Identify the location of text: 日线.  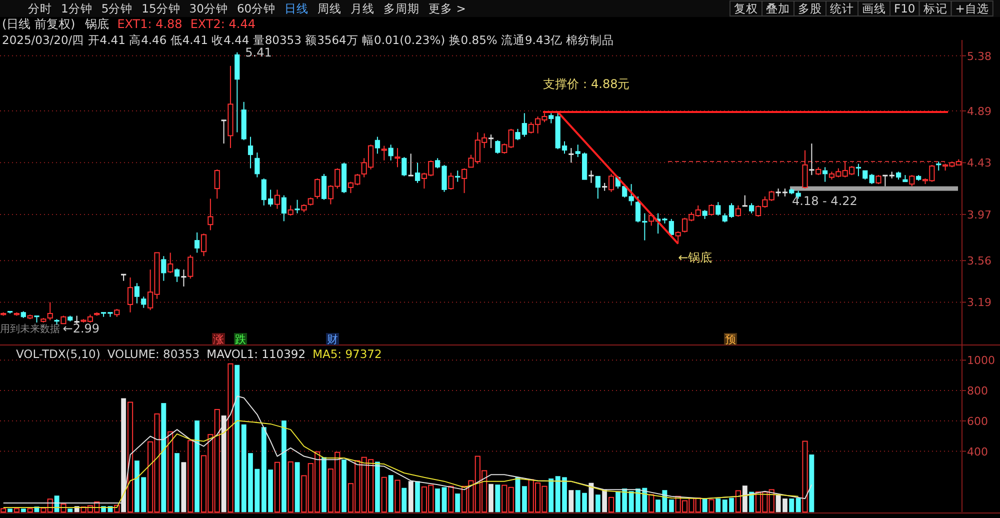
(296, 9).